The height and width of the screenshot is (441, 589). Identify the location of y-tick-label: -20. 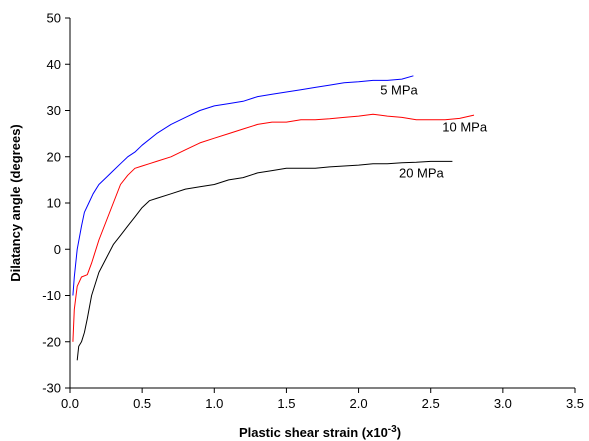
(51, 341).